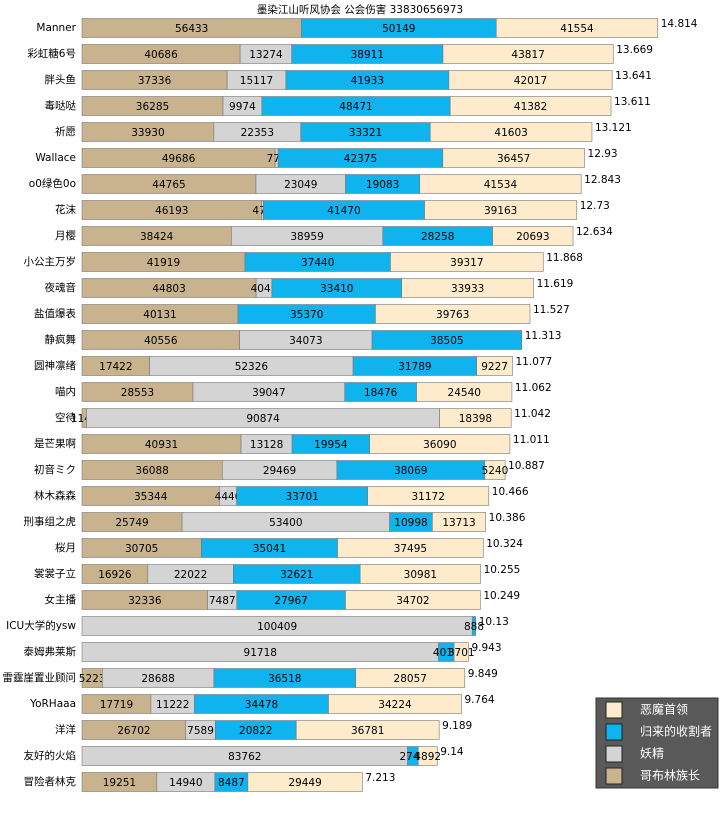 The image size is (720, 814). Describe the element at coordinates (290, 601) in the screenshot. I see `value-label: 27967` at that location.